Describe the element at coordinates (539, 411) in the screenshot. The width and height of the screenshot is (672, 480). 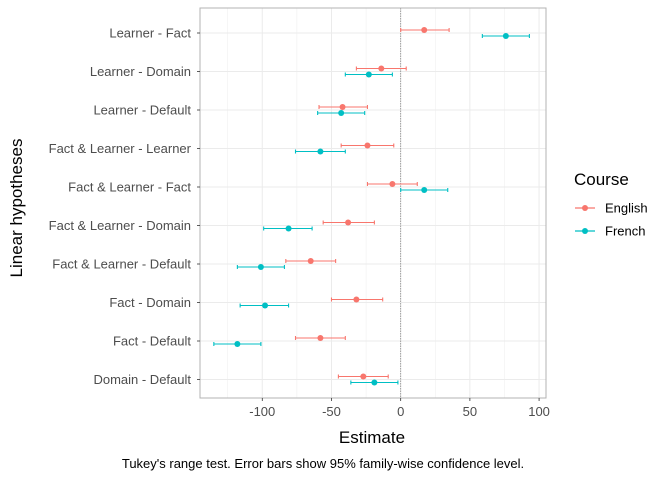
I see `x-tick-label: 100` at that location.